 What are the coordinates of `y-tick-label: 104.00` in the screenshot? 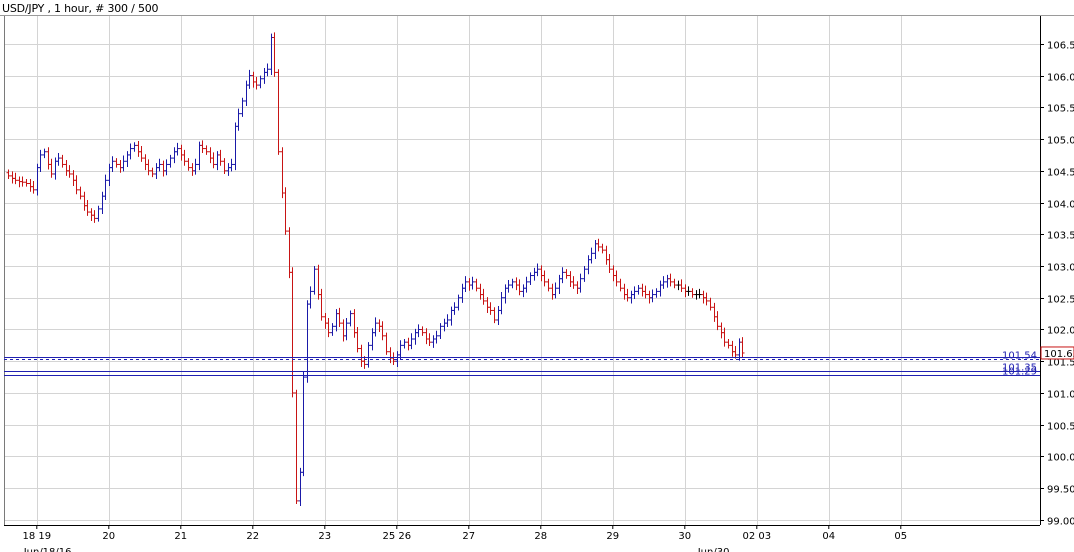 It's located at (1060, 205).